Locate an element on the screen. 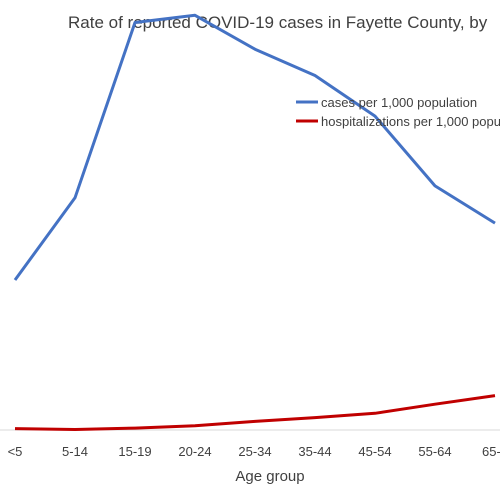 Image resolution: width=500 pixels, height=487 pixels. x-tick-label: 35-44 is located at coordinates (314, 451).